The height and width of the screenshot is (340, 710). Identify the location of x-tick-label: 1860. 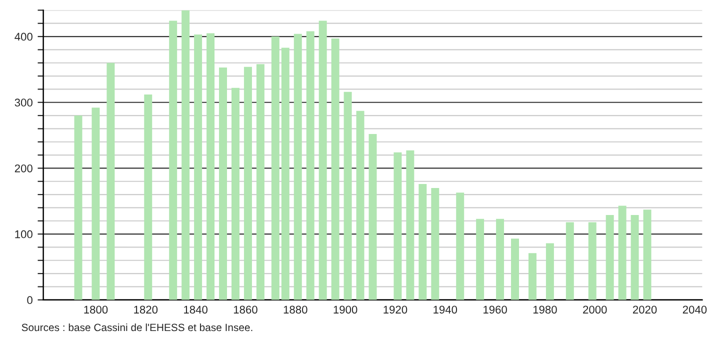
(246, 310).